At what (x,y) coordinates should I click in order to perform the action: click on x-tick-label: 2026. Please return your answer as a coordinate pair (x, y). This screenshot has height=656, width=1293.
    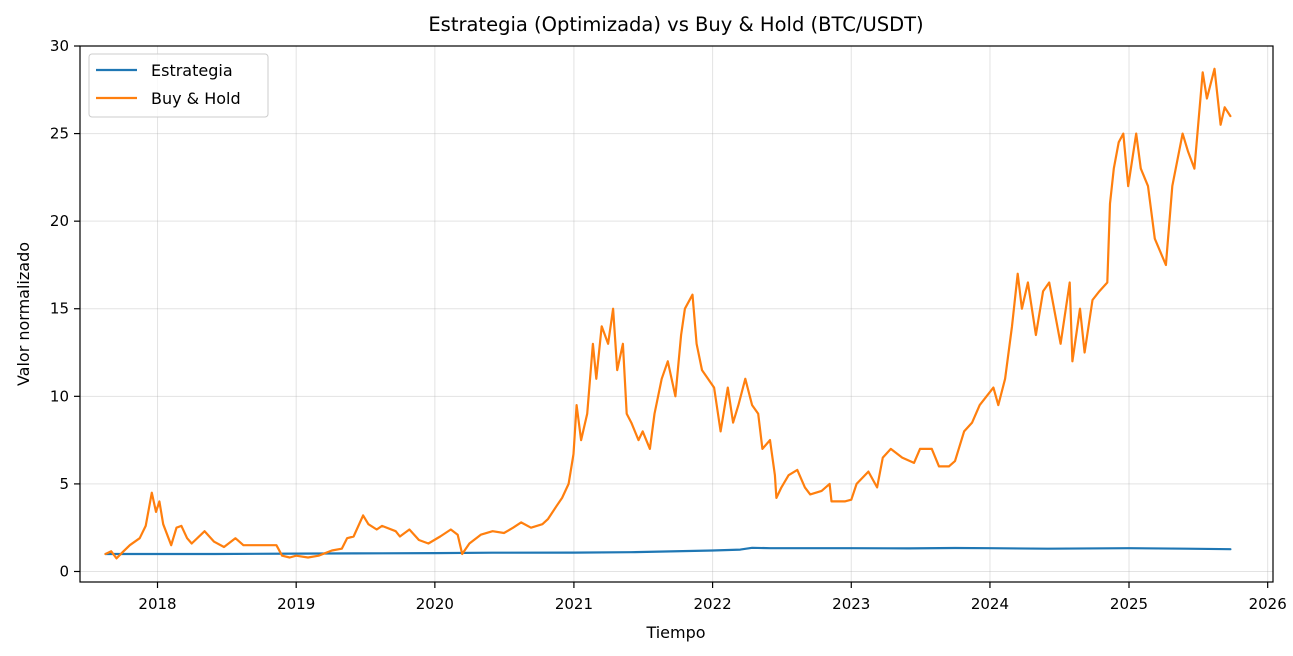
    Looking at the image, I should click on (1268, 604).